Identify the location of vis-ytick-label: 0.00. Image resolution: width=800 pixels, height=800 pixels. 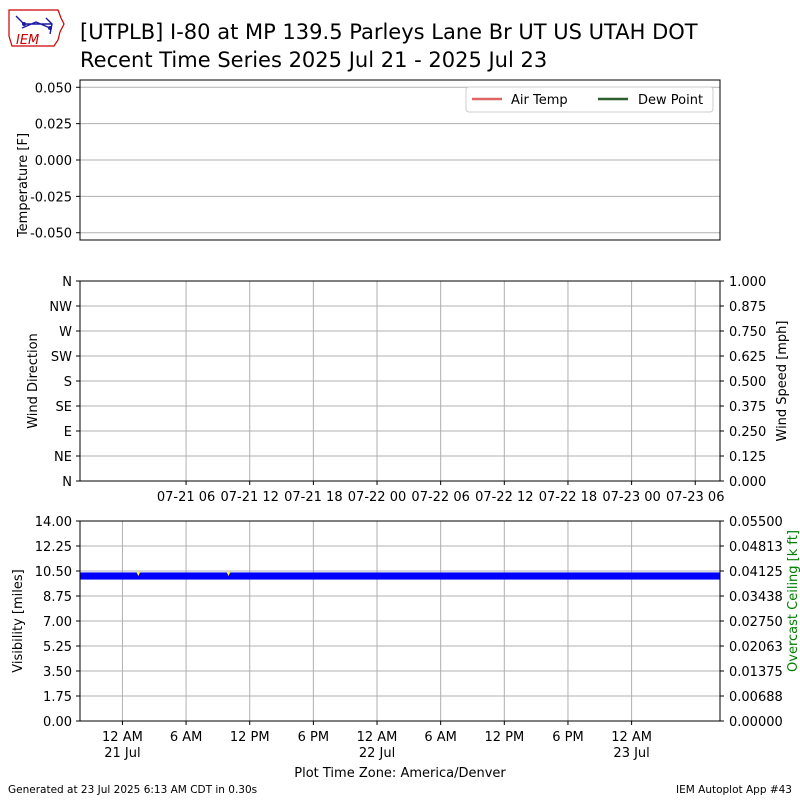
(57, 722).